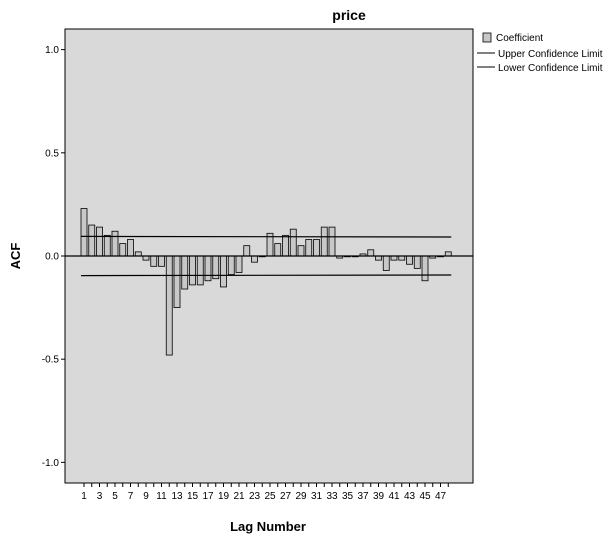 The height and width of the screenshot is (539, 611). I want to click on upper-confidence-line, so click(266, 236).